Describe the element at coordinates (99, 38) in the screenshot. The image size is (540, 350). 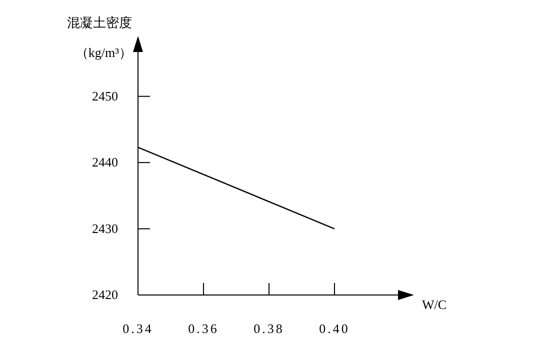
I see `y-axis-title: 混凝土密度（kg/m³）` at that location.